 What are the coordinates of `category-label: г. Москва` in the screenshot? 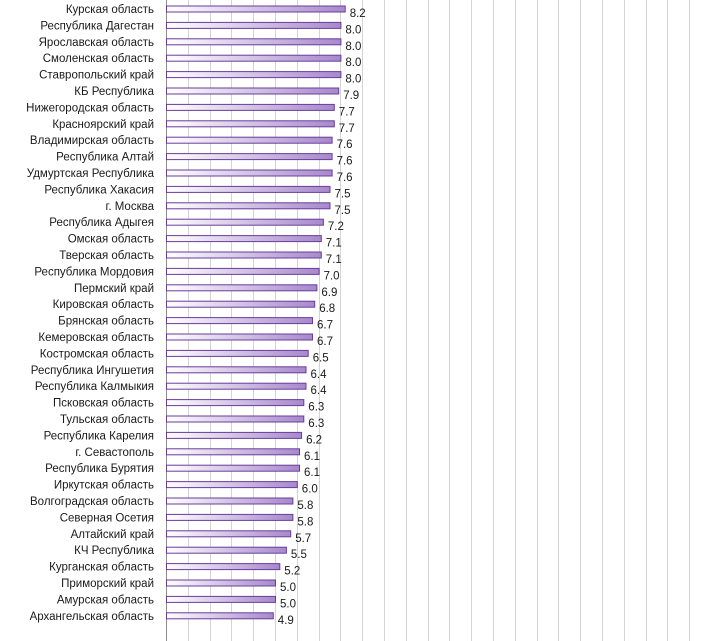 It's located at (130, 207).